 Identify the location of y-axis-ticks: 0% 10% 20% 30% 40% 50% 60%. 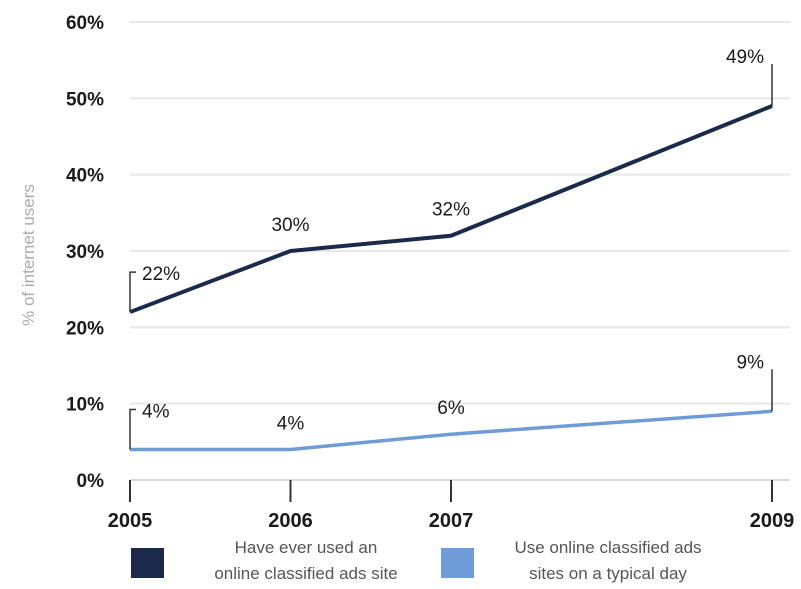
(85, 252).